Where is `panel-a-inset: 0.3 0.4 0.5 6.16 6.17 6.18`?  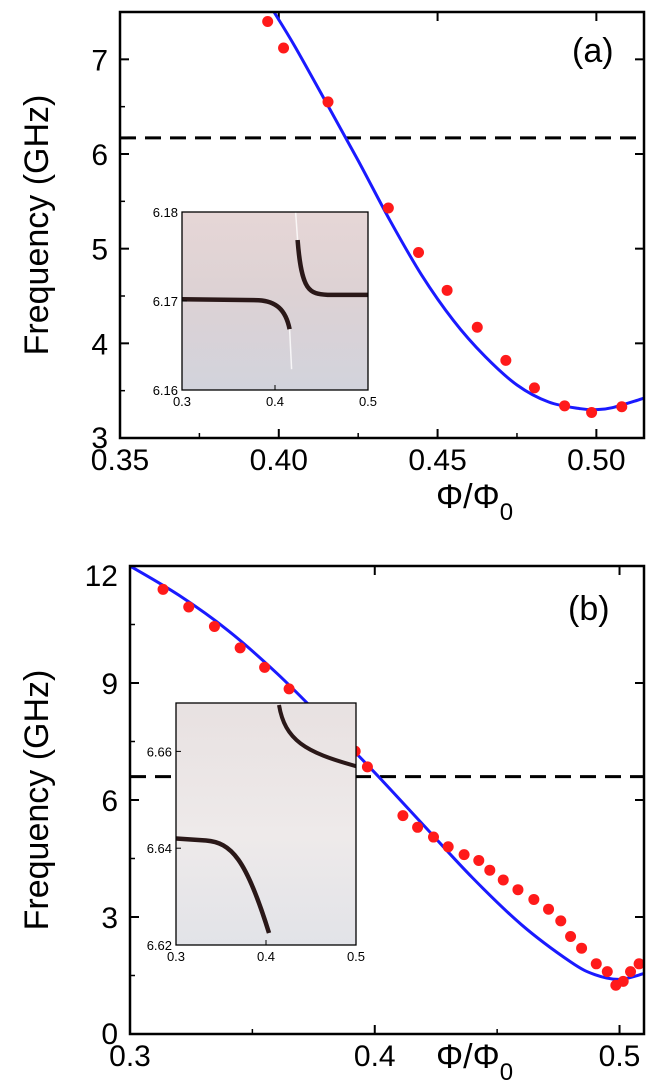 panel-a-inset: 0.3 0.4 0.5 6.16 6.17 6.18 is located at coordinates (265, 307).